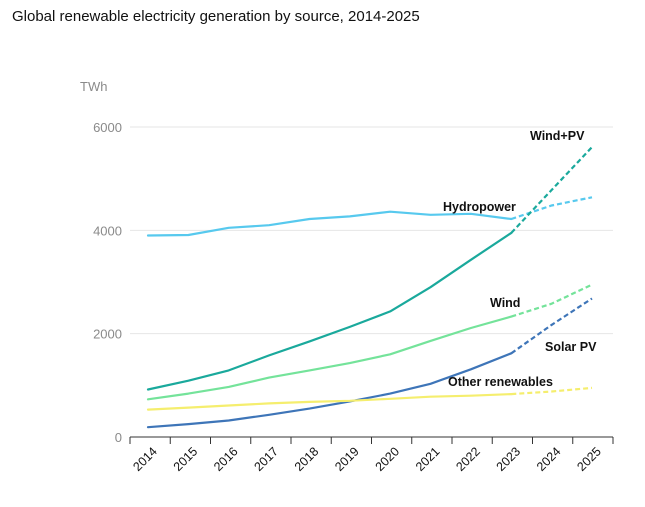 Image resolution: width=645 pixels, height=507 pixels. I want to click on series-line-wind, so click(329, 358).